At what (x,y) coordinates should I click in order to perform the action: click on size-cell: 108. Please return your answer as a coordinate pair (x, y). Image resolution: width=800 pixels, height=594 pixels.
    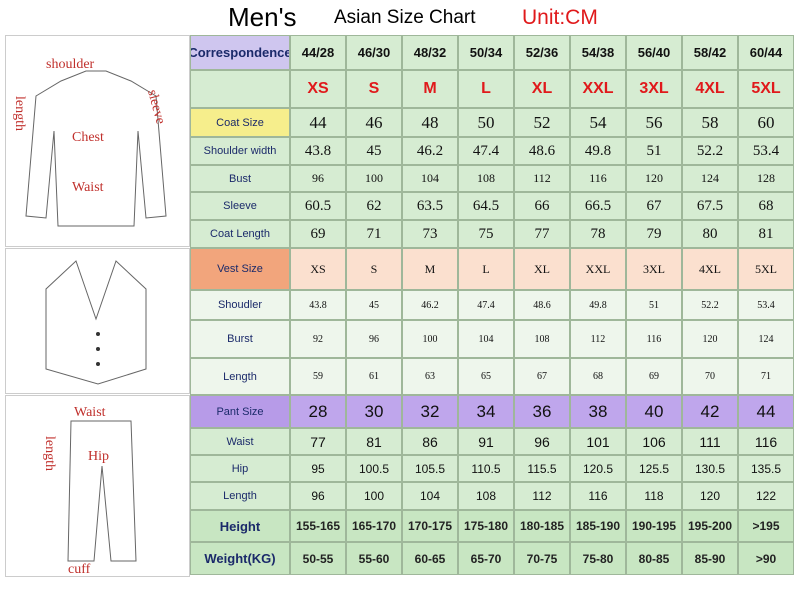
    Looking at the image, I should click on (486, 496).